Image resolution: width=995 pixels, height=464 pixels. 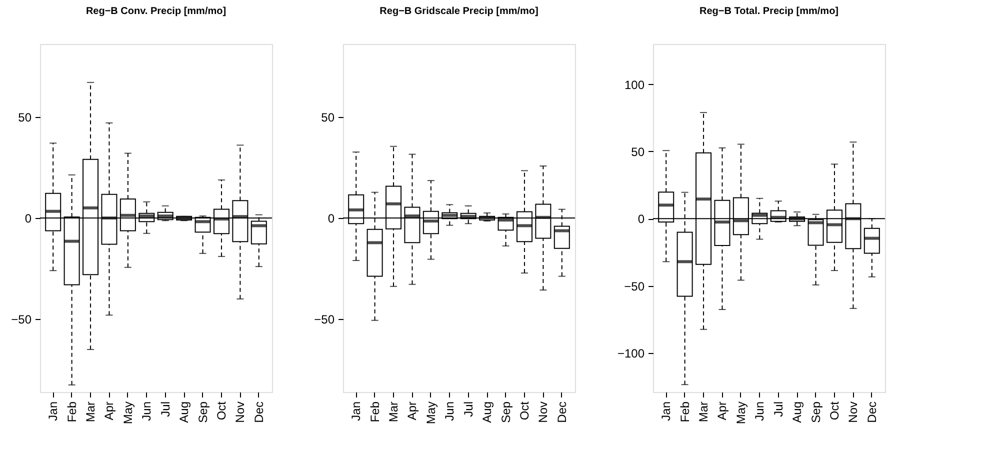 I want to click on y-tick-label: 100, so click(x=634, y=85).